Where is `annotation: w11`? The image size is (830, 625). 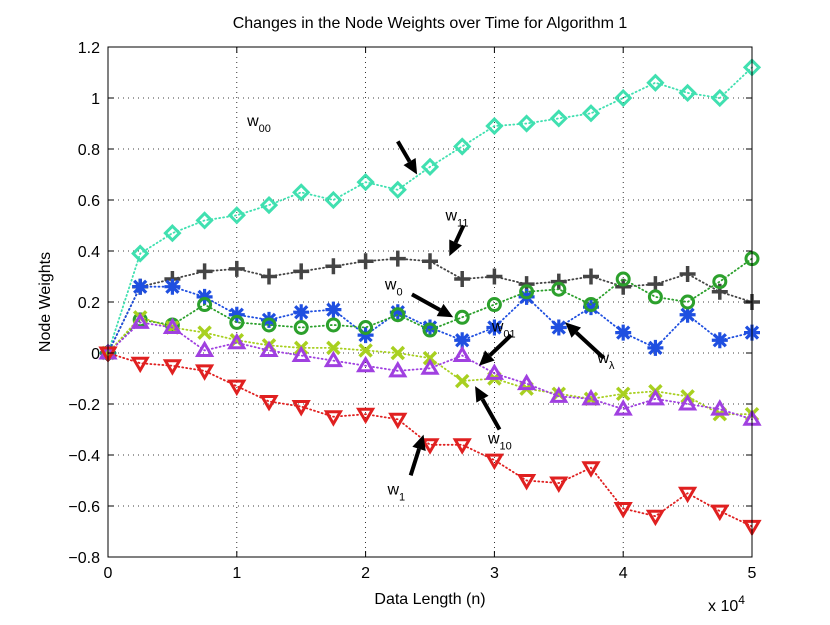
annotation: w11 is located at coordinates (456, 232).